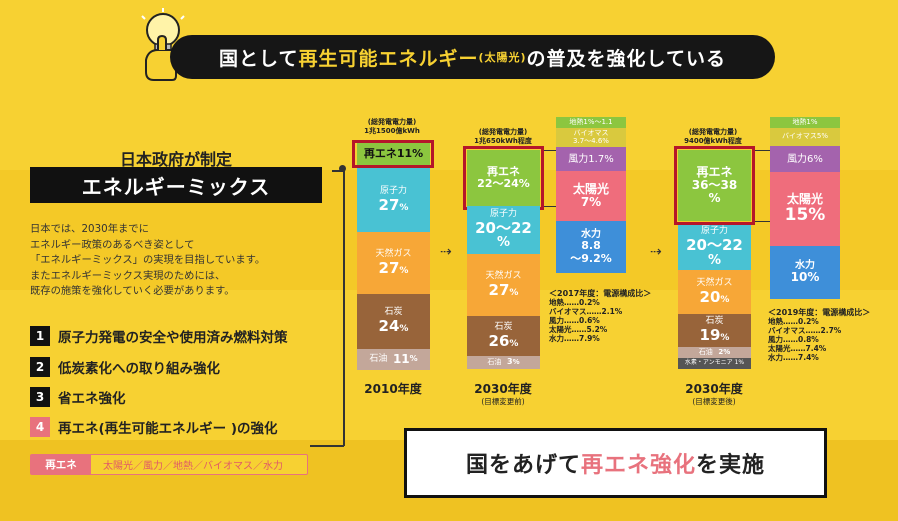 This screenshot has height=521, width=898. I want to click on bar-2030b-gas: 天然ガス 20%, so click(714, 292).